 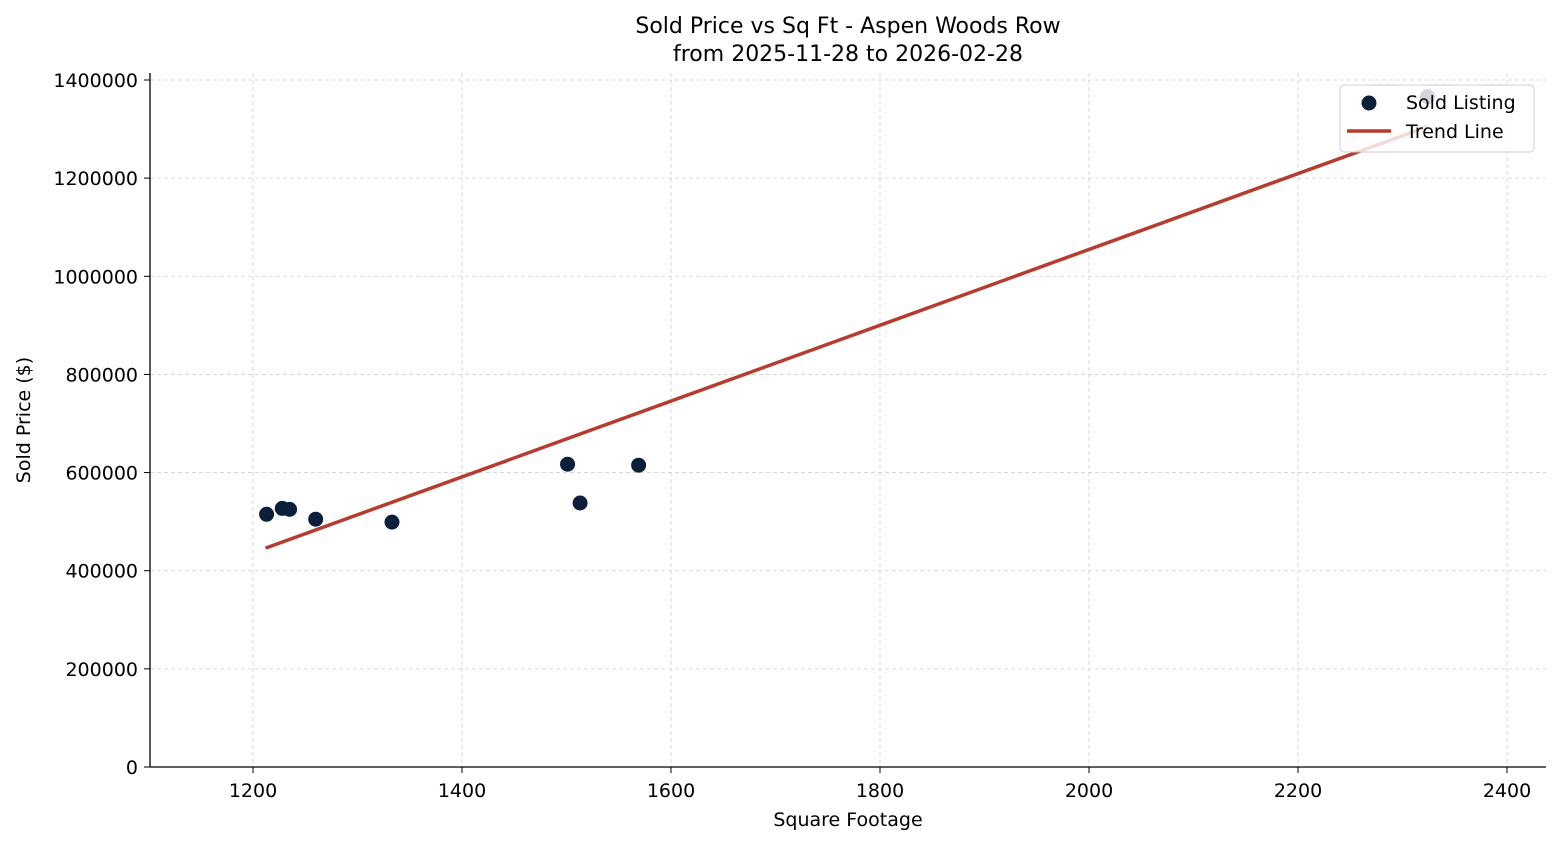 What do you see at coordinates (101, 474) in the screenshot?
I see `y-tick-label: 600000` at bounding box center [101, 474].